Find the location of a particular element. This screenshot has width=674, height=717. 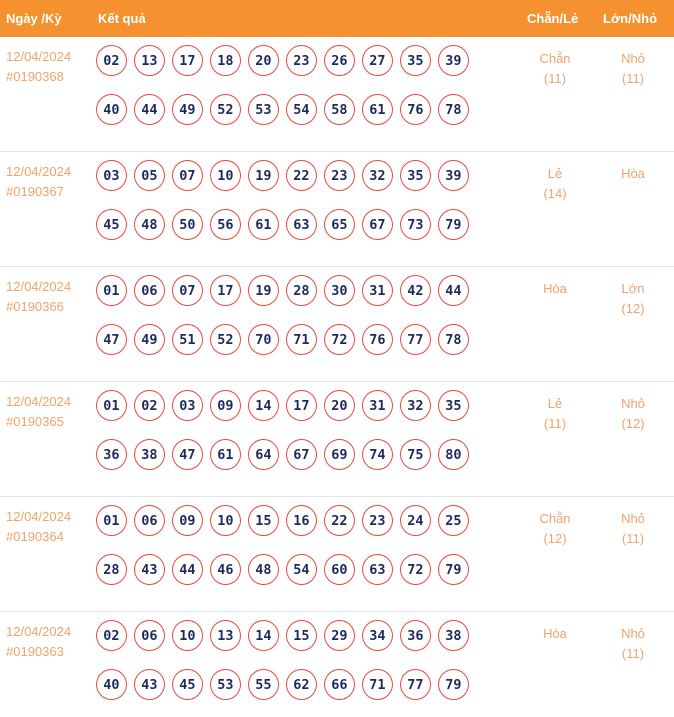

even-odd-cell: Hòa is located at coordinates (555, 634).